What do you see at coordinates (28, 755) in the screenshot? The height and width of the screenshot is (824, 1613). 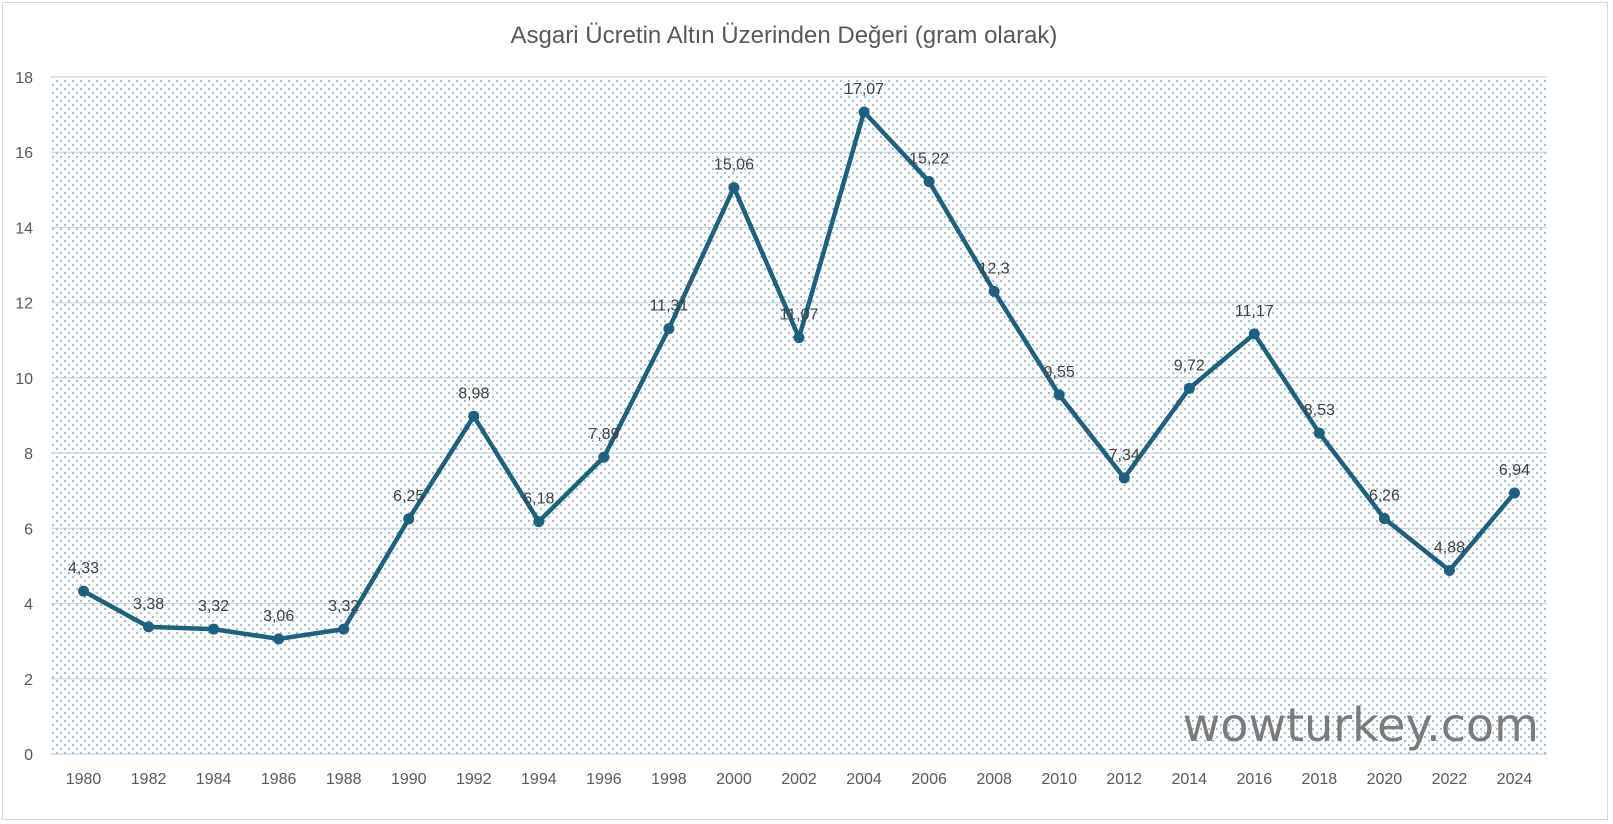 I see `y-tick-label: 0` at bounding box center [28, 755].